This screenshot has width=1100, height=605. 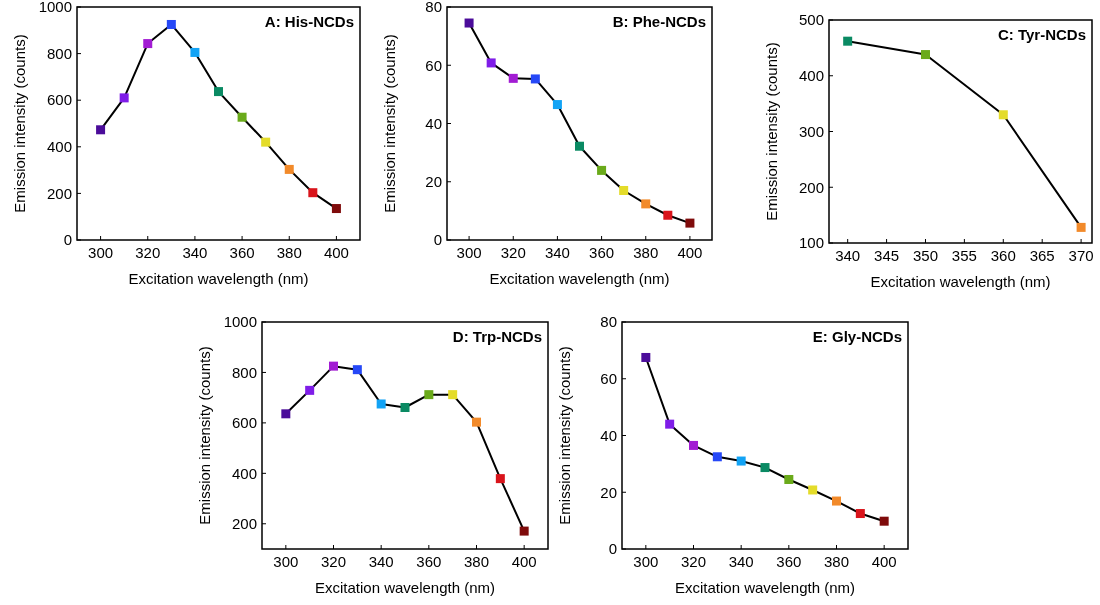 What do you see at coordinates (1081, 255) in the screenshot?
I see `x-tick-label: 370` at bounding box center [1081, 255].